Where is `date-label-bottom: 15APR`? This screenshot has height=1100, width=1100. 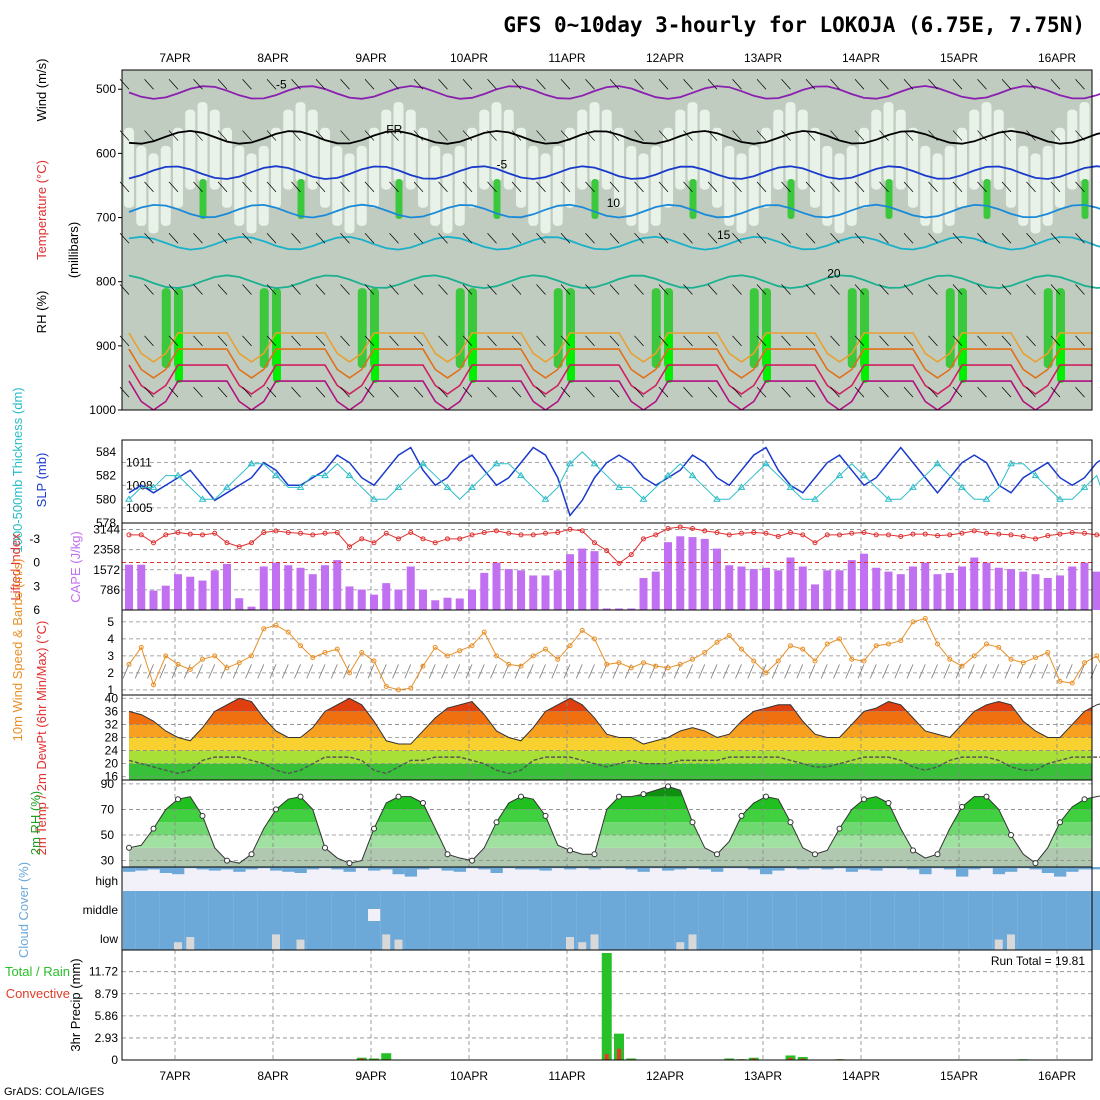
date-label-bottom: 15APR is located at coordinates (959, 1076).